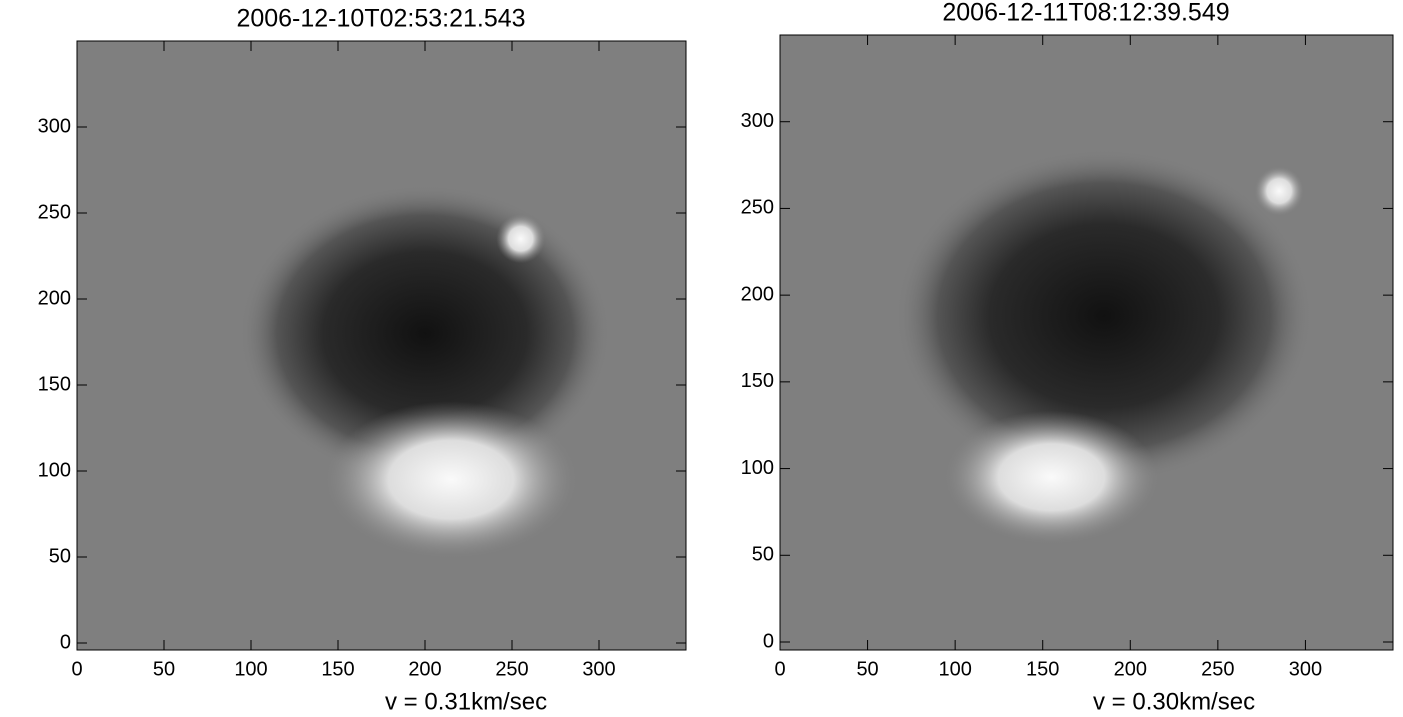 This screenshot has width=1403, height=717. What do you see at coordinates (1104, 316) in the screenshot?
I see `sunspot` at bounding box center [1104, 316].